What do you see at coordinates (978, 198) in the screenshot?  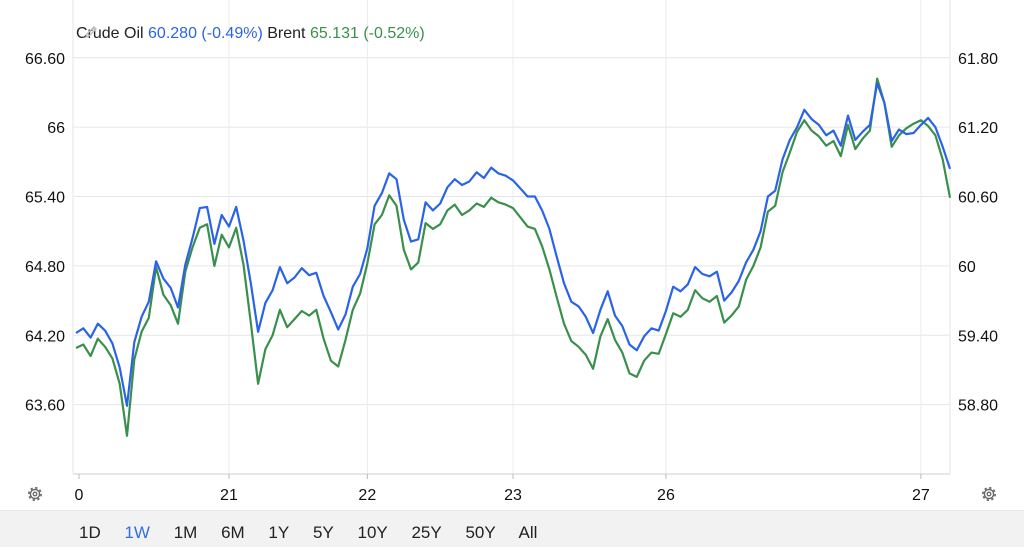 I see `y-right-tick-label: 60.60` at bounding box center [978, 198].